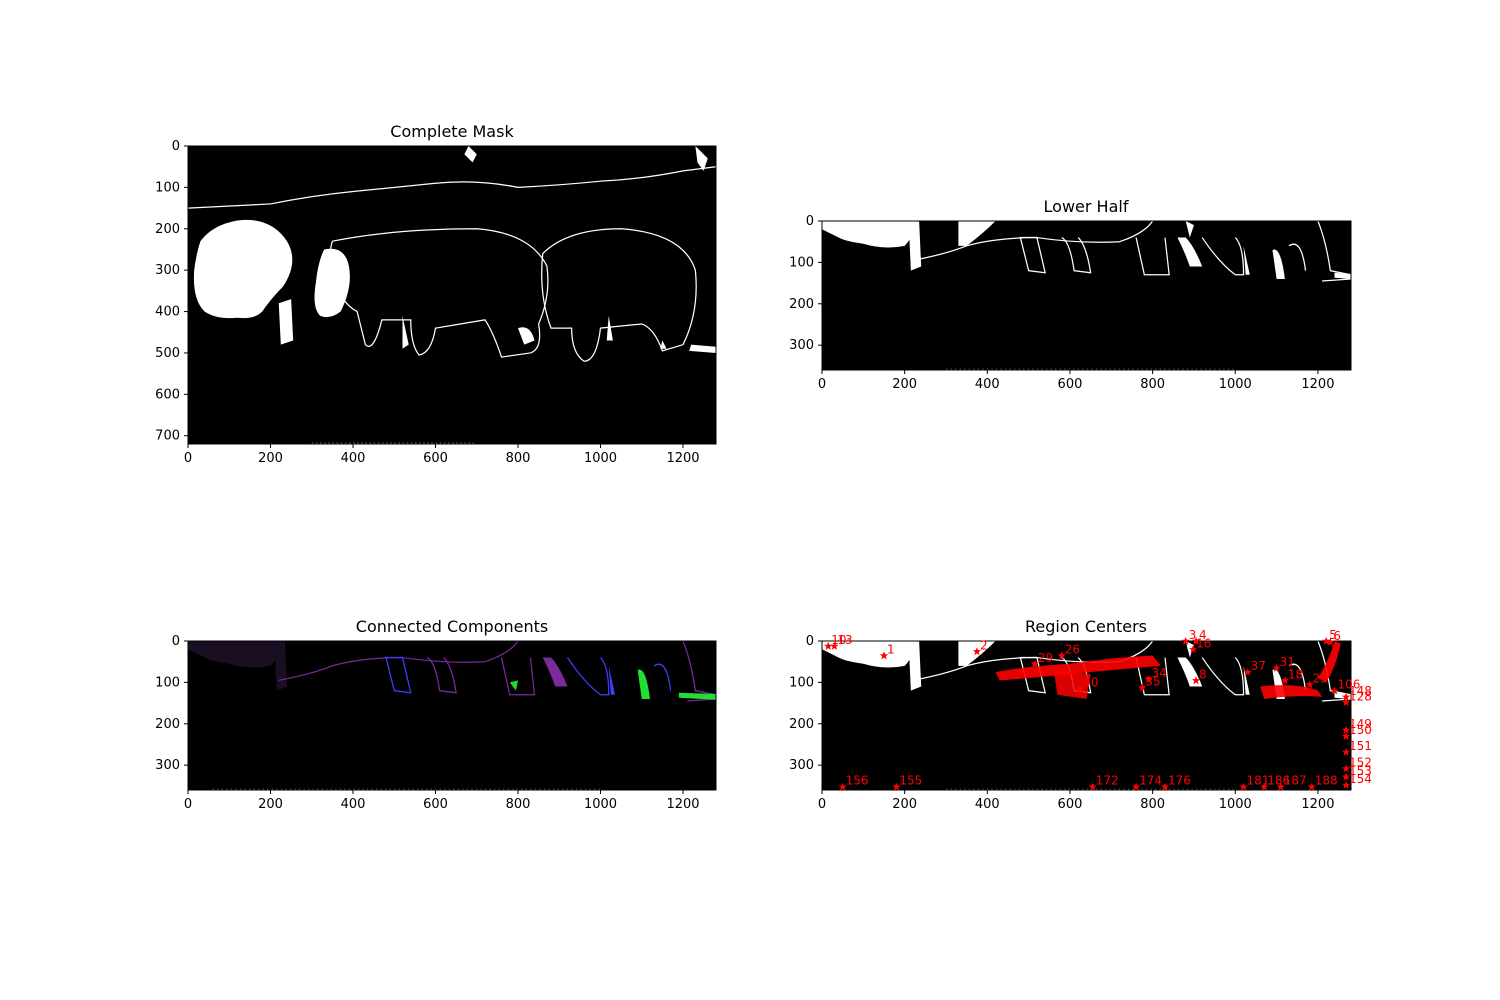  I want to click on panel-title: Region Centers, so click(1086, 626).